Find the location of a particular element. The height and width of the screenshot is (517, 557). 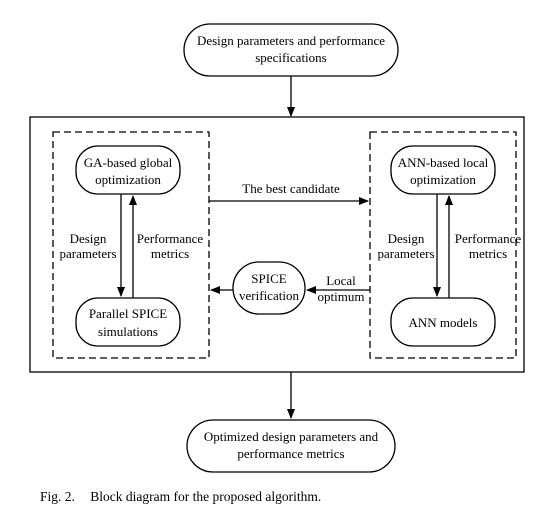

ga-line1: GA-based global is located at coordinates (128, 162).